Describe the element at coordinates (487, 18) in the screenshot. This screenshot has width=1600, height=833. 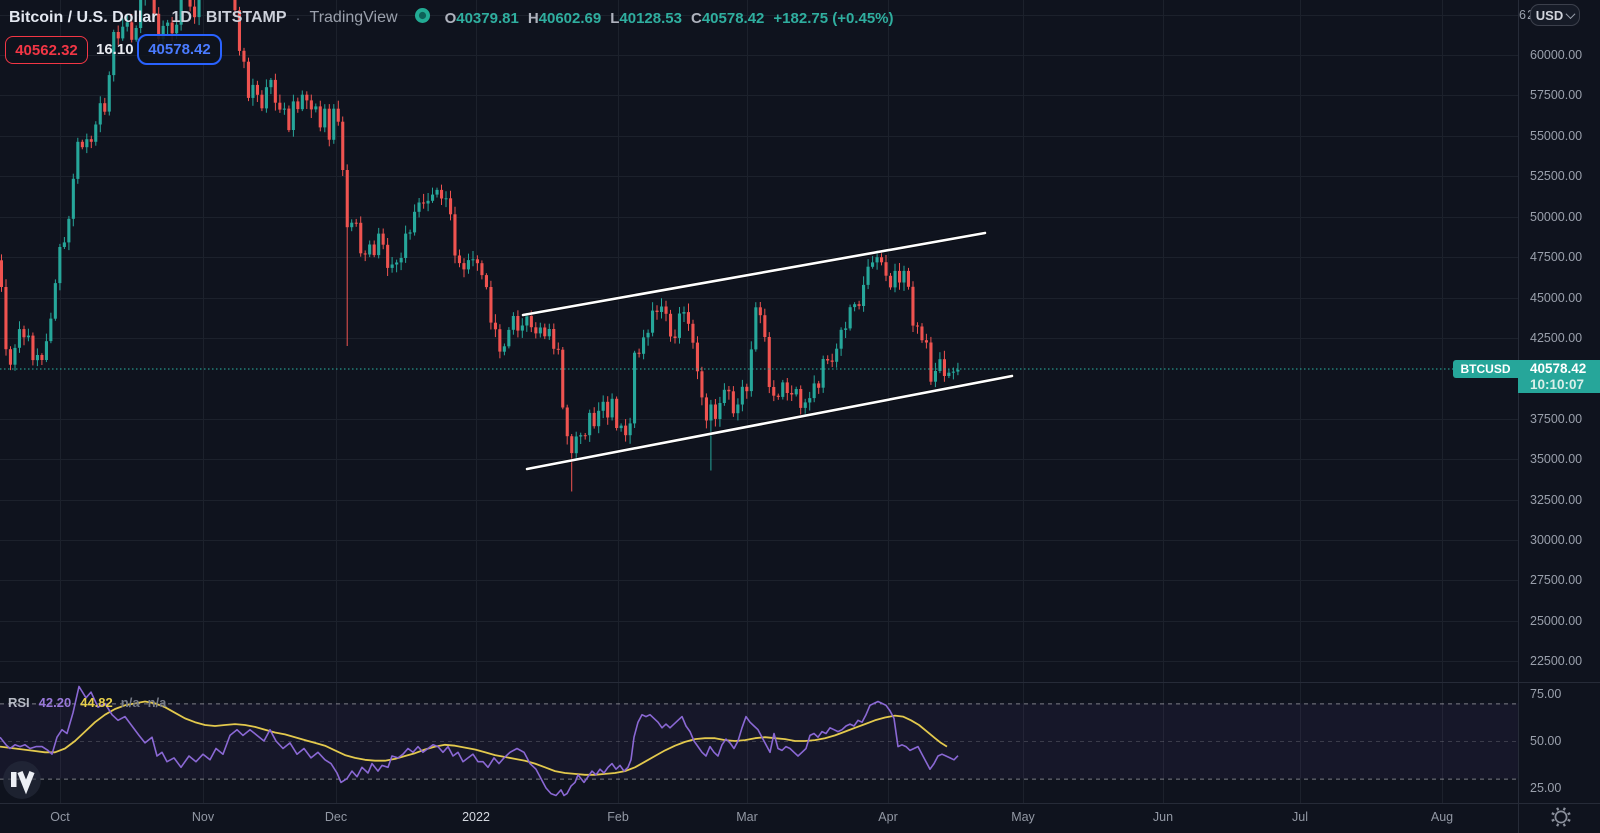
I see `open-value: 40379.81` at that location.